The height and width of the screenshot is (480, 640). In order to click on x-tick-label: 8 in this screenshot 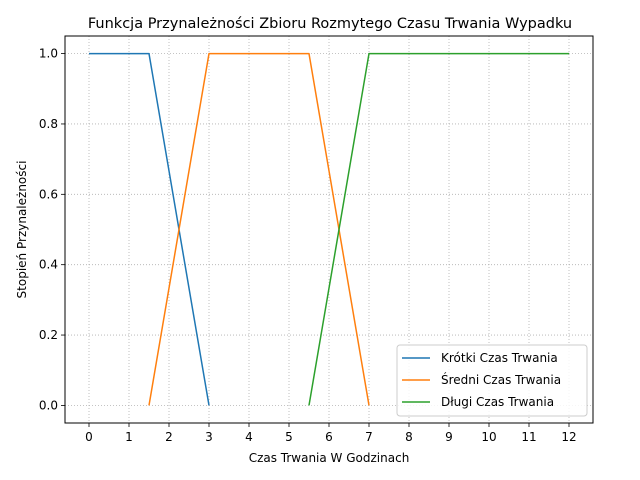, I will do `click(409, 437)`.